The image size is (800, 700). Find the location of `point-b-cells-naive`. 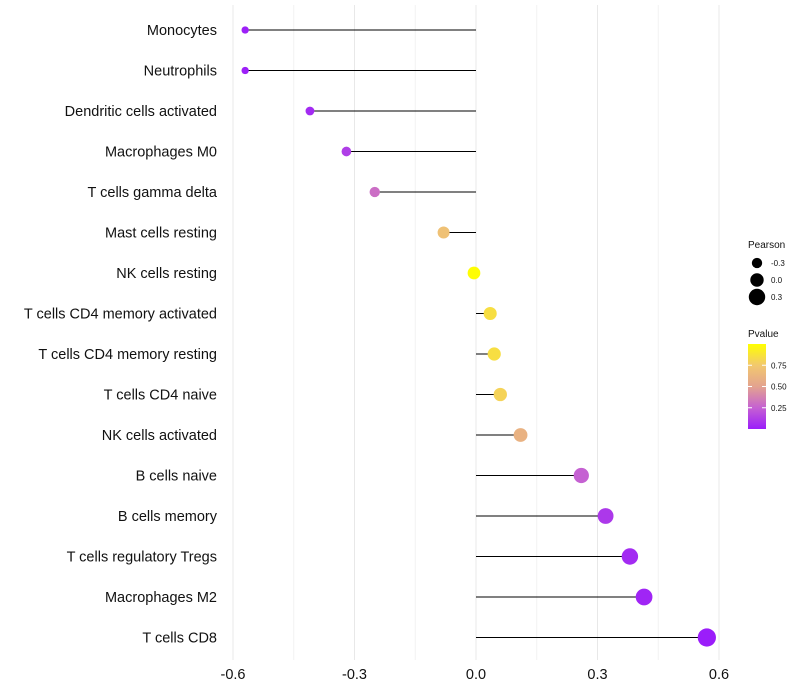

point-b-cells-naive is located at coordinates (581, 475).